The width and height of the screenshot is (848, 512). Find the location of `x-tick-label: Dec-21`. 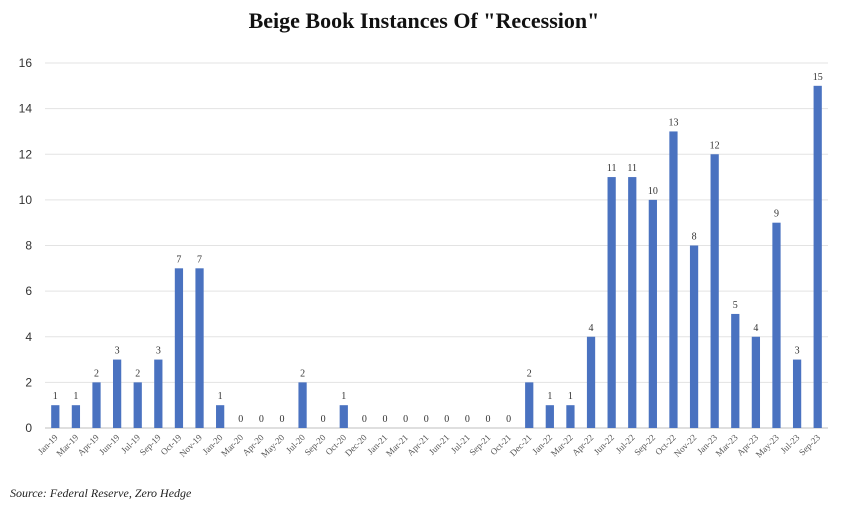

x-tick-label: Dec-21 is located at coordinates (521, 445).